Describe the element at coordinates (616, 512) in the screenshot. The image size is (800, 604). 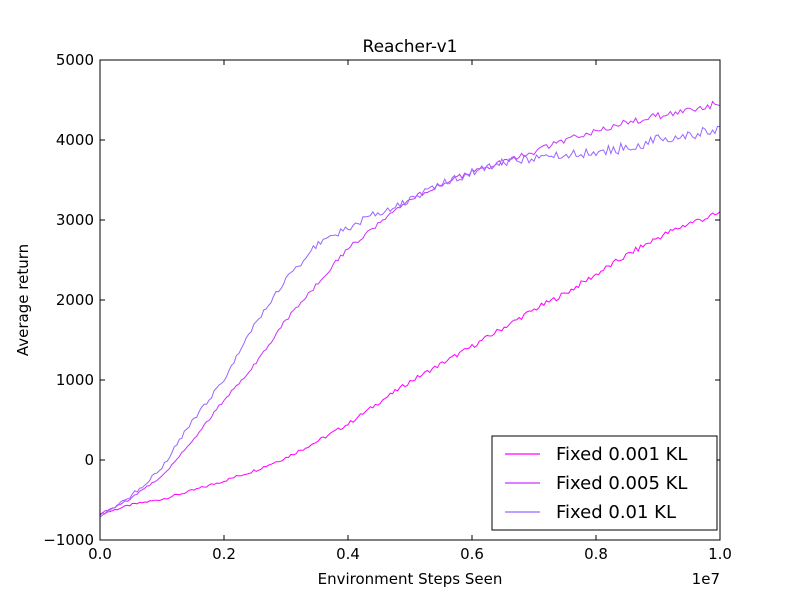
I see `legend-label-3: Fixed 0.01 KL` at that location.